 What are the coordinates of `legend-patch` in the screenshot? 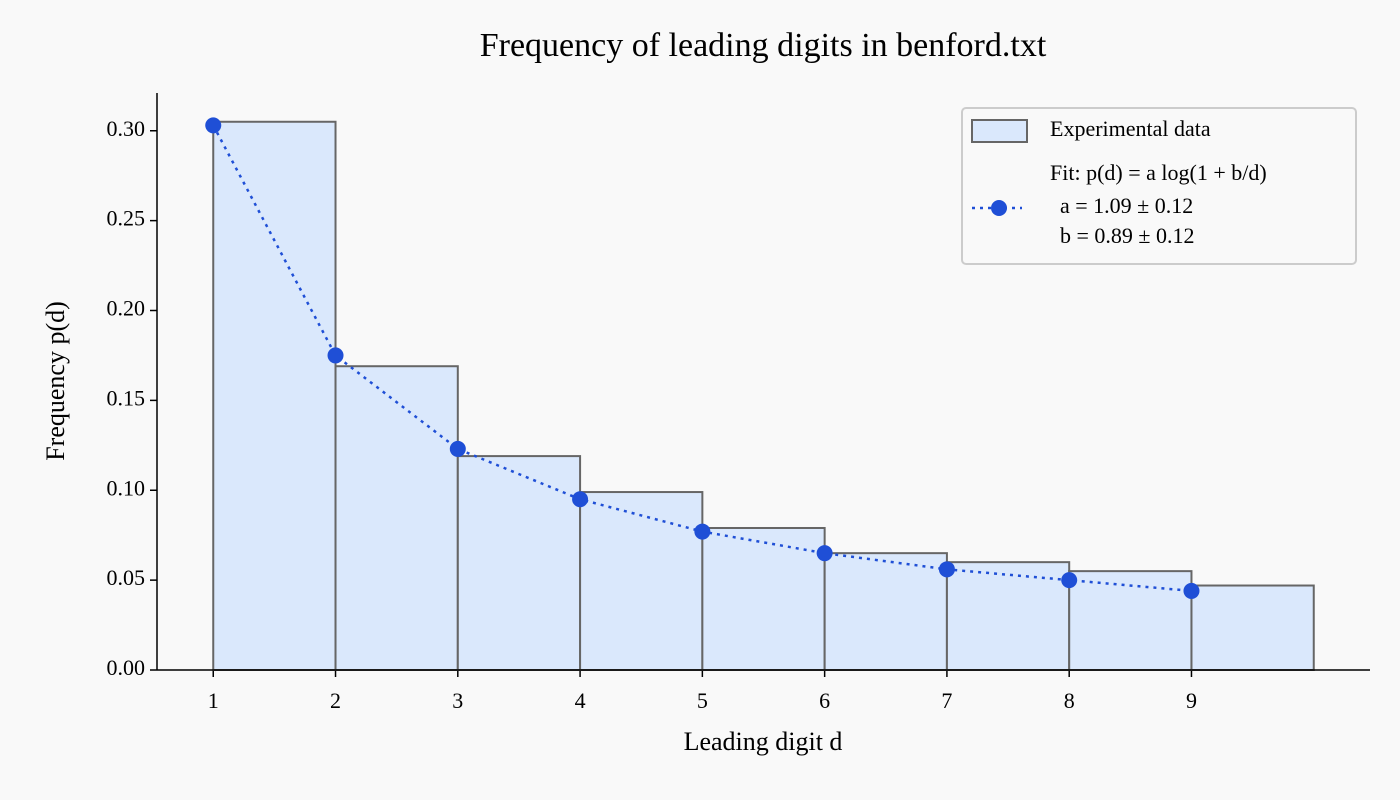 It's located at (999, 131).